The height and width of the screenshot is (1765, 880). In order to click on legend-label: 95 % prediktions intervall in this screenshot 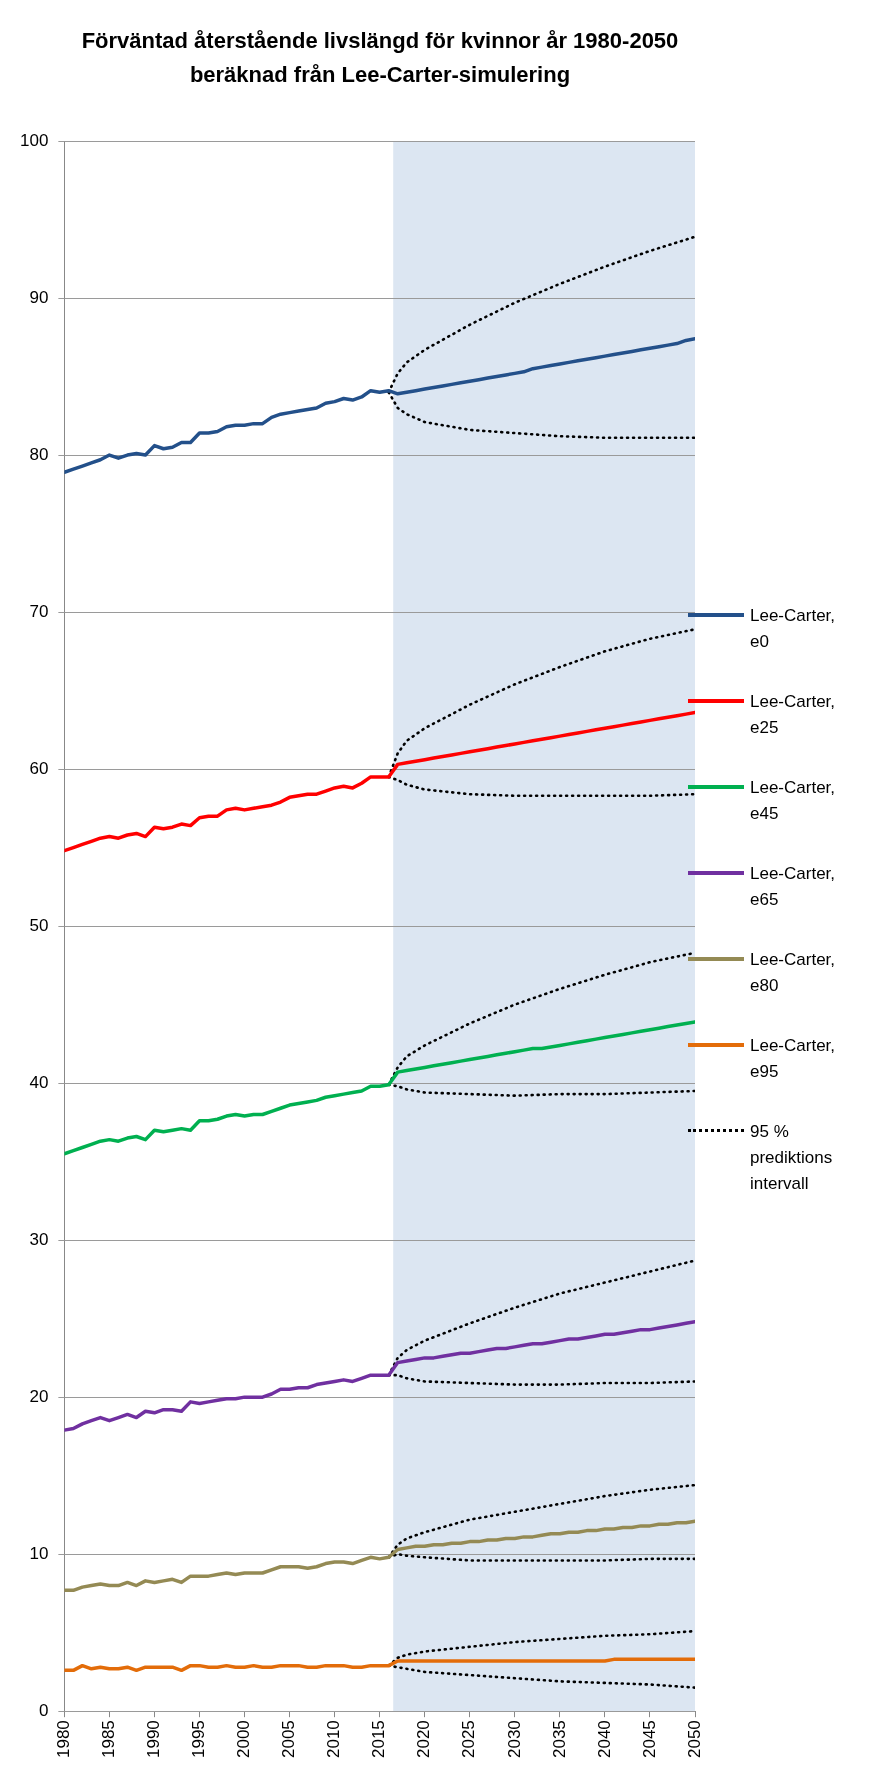, I will do `click(792, 1158)`.